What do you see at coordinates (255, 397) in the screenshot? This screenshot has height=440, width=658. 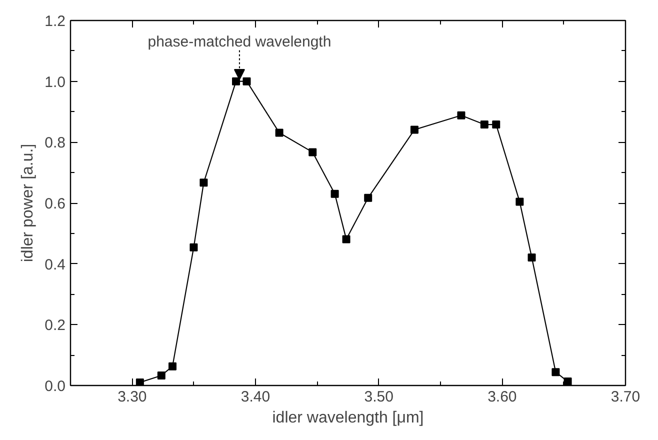 I see `x-tick-label: 3.40` at bounding box center [255, 397].